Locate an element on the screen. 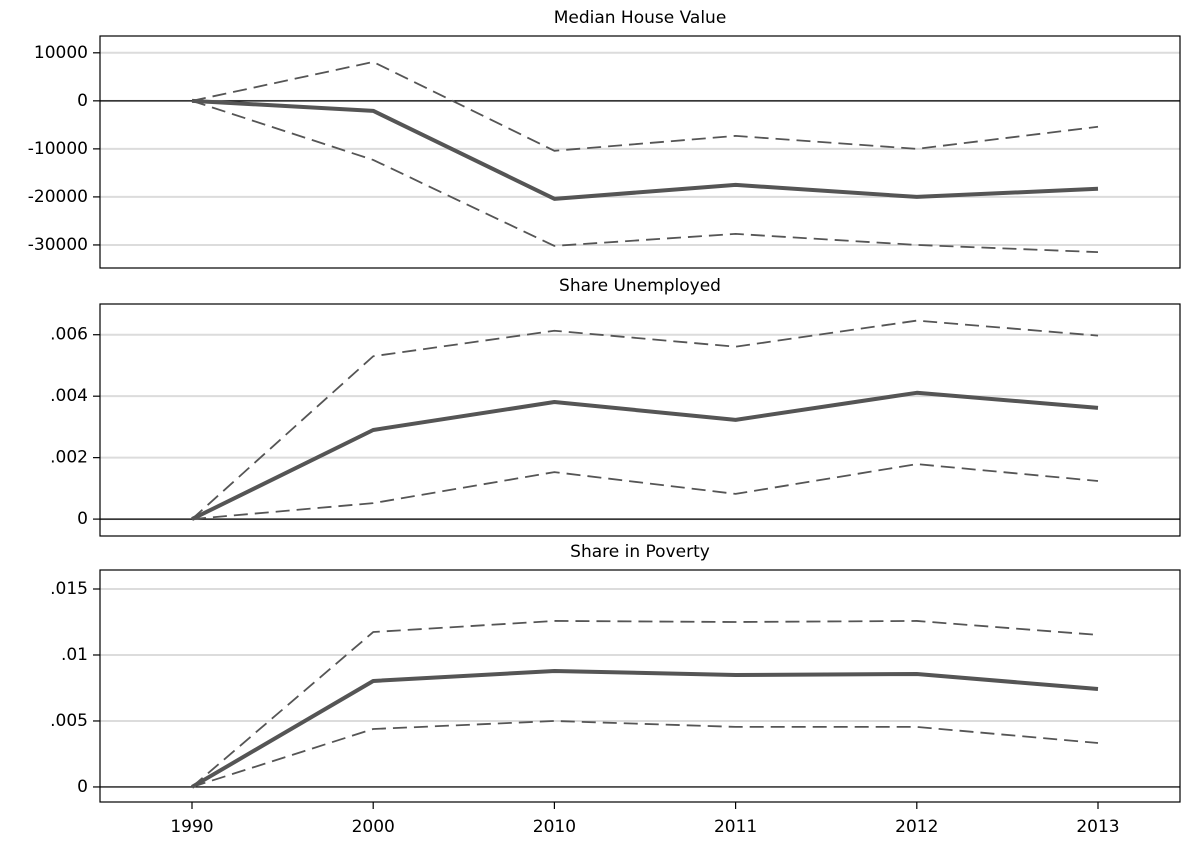 The image size is (1183, 842). y-tick-label: .002 is located at coordinates (69, 458).